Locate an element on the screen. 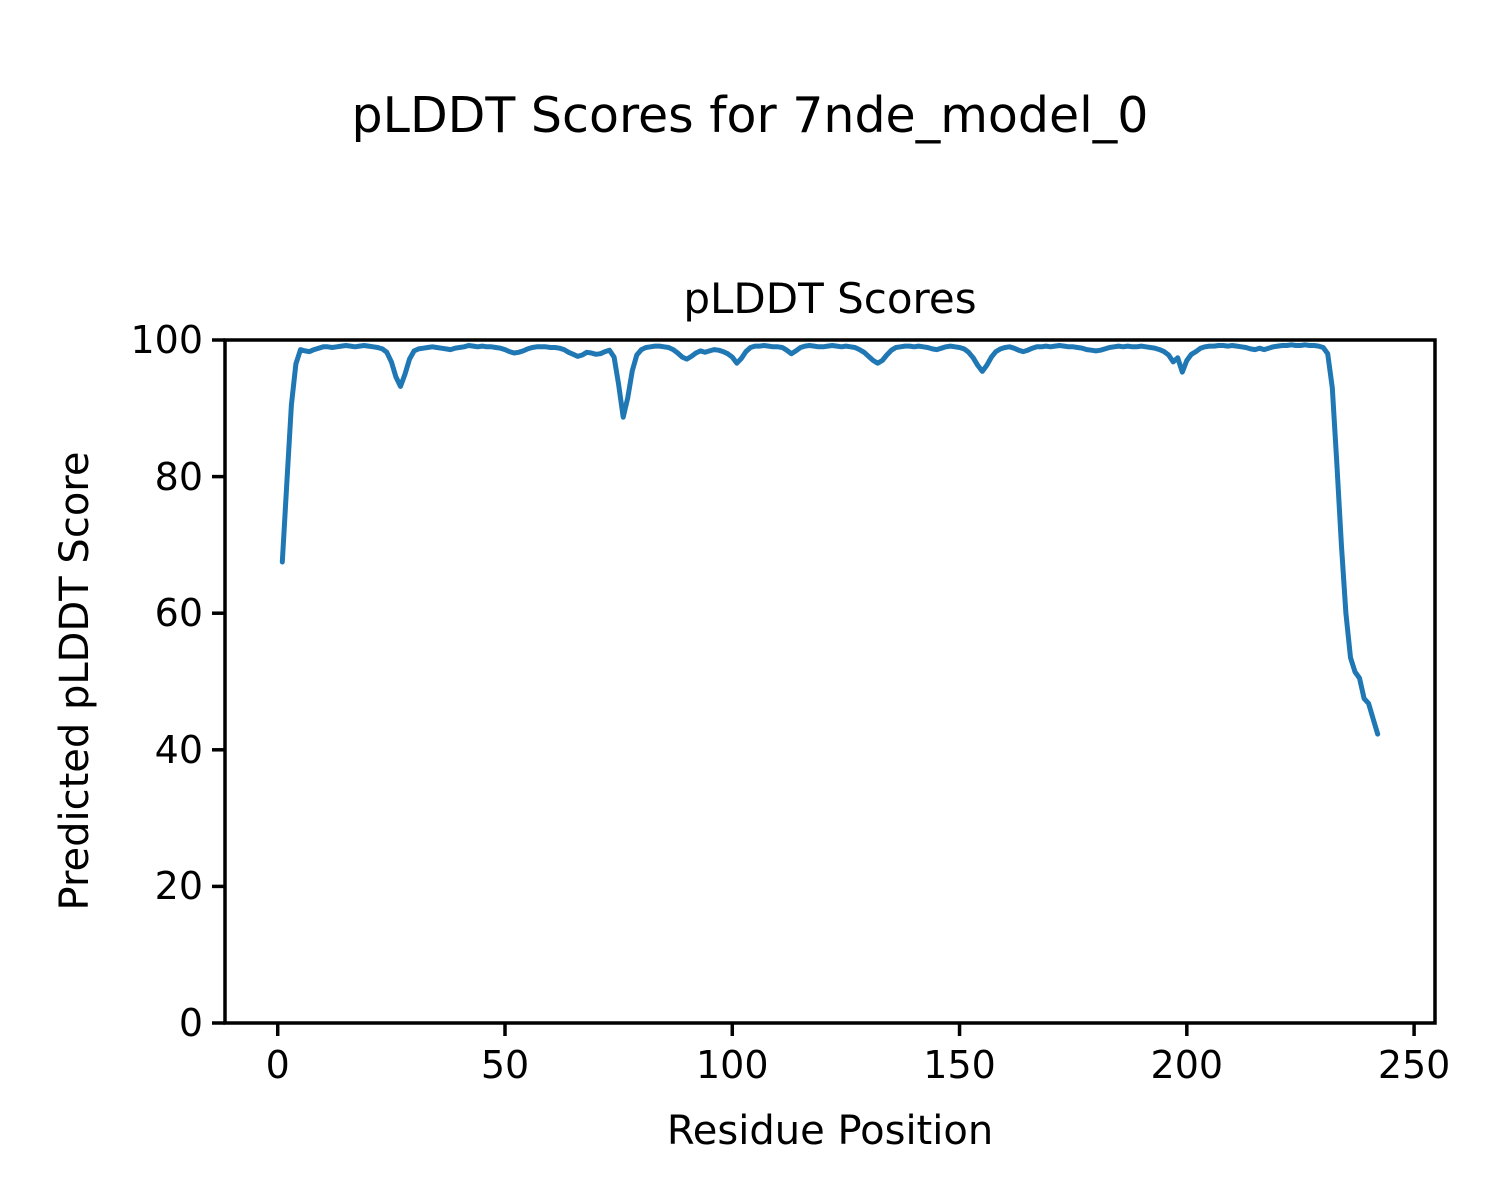 The width and height of the screenshot is (1500, 1200). y-tick-label: 40 is located at coordinates (178, 749).